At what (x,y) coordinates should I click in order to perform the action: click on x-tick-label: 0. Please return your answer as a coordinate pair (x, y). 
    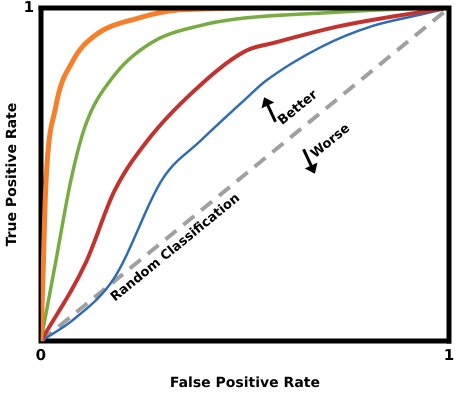
    Looking at the image, I should click on (41, 355).